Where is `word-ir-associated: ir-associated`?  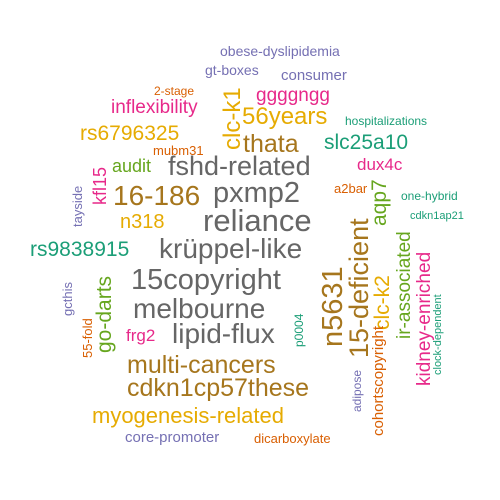 word-ir-associated: ir-associated is located at coordinates (404, 285).